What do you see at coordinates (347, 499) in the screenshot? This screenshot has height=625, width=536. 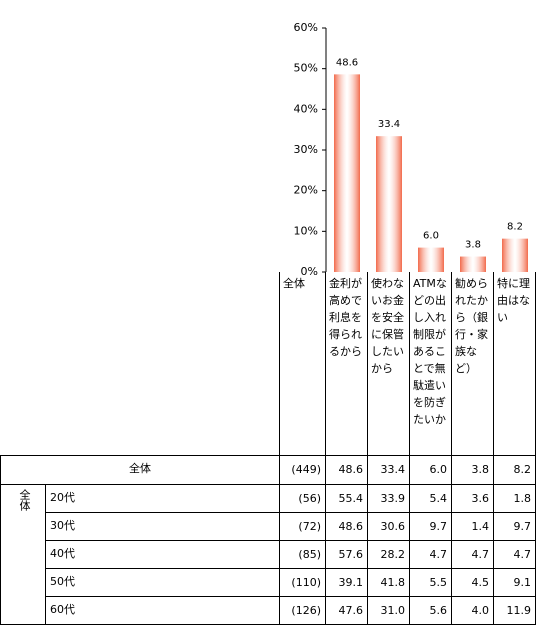 I see `table-value: 55.4` at bounding box center [347, 499].